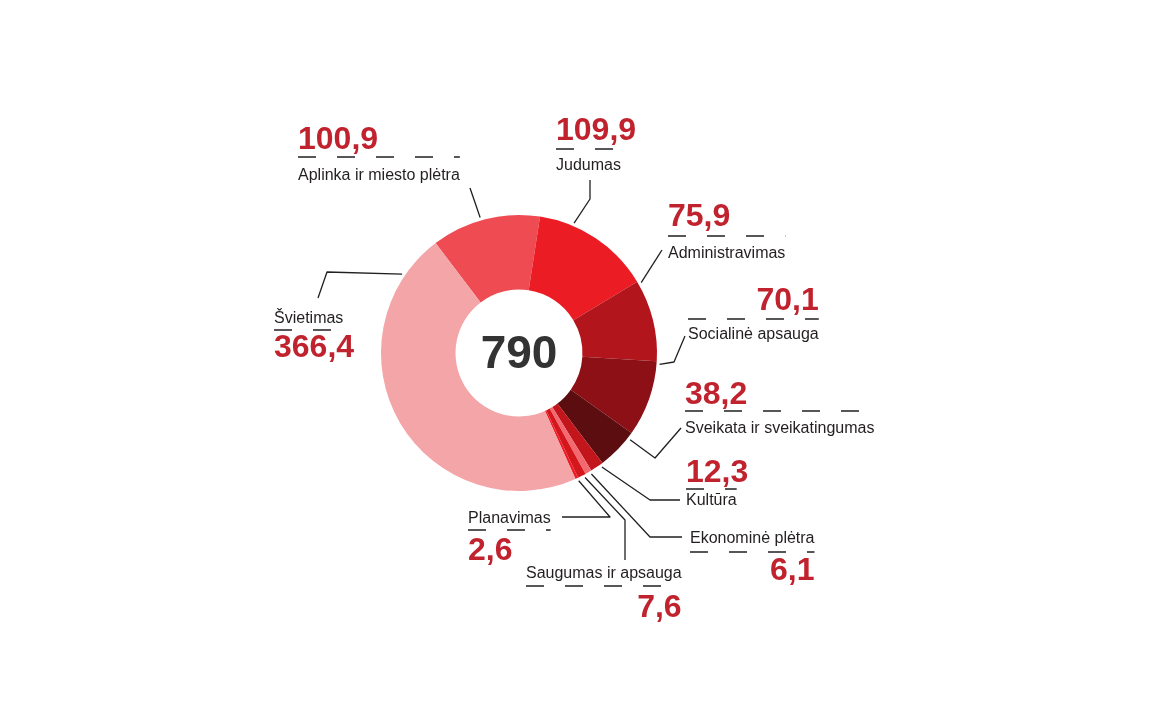 The height and width of the screenshot is (720, 1152). I want to click on slice-label: Saugumas ir apsauga, so click(604, 572).